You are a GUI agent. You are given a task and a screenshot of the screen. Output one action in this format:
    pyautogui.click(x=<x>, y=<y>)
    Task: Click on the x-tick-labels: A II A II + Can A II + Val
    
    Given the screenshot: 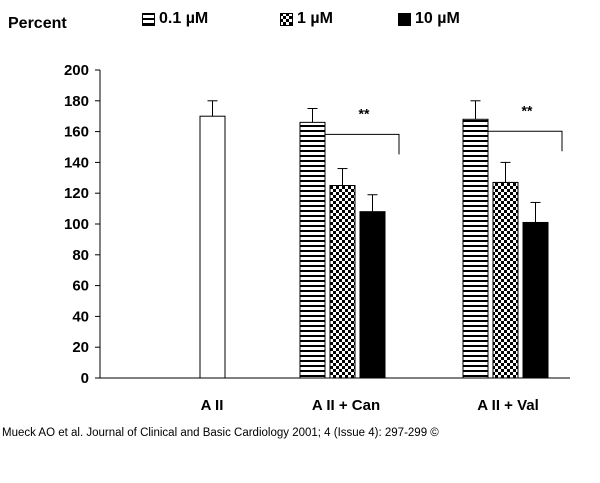 What is the action you would take?
    pyautogui.click(x=370, y=405)
    